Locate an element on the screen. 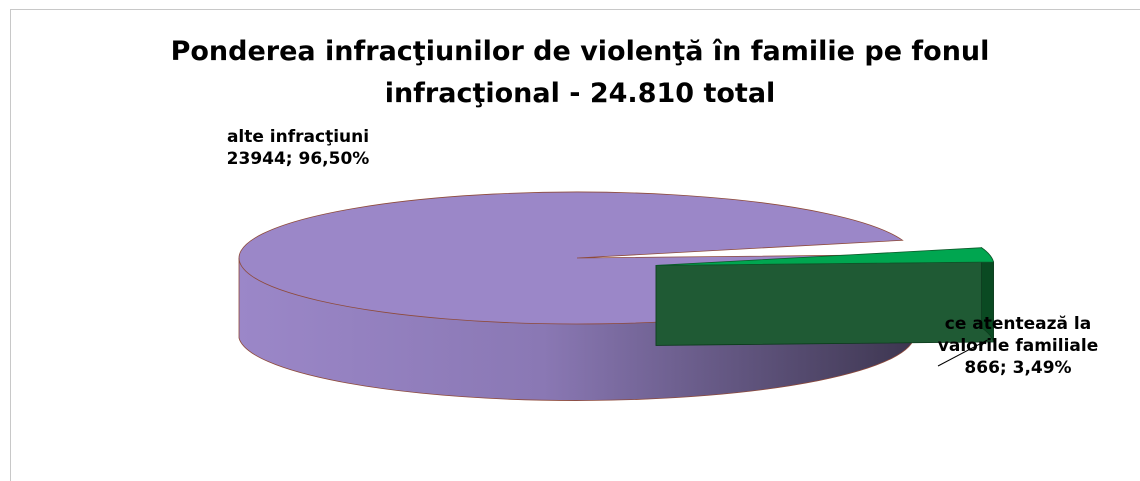 Image resolution: width=1140 pixels, height=481 pixels. pie-slice-radial-wall-familie is located at coordinates (824, 303).